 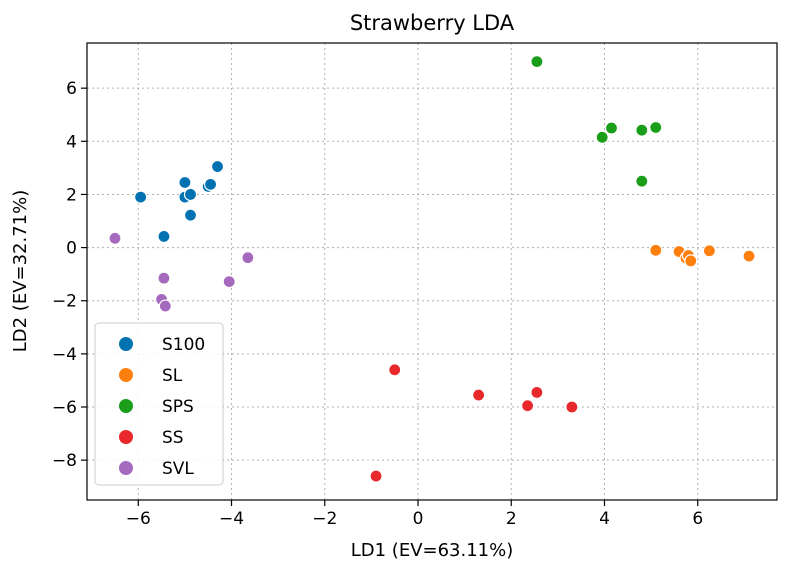 I want to click on x-tick-label: 0, so click(x=418, y=519).